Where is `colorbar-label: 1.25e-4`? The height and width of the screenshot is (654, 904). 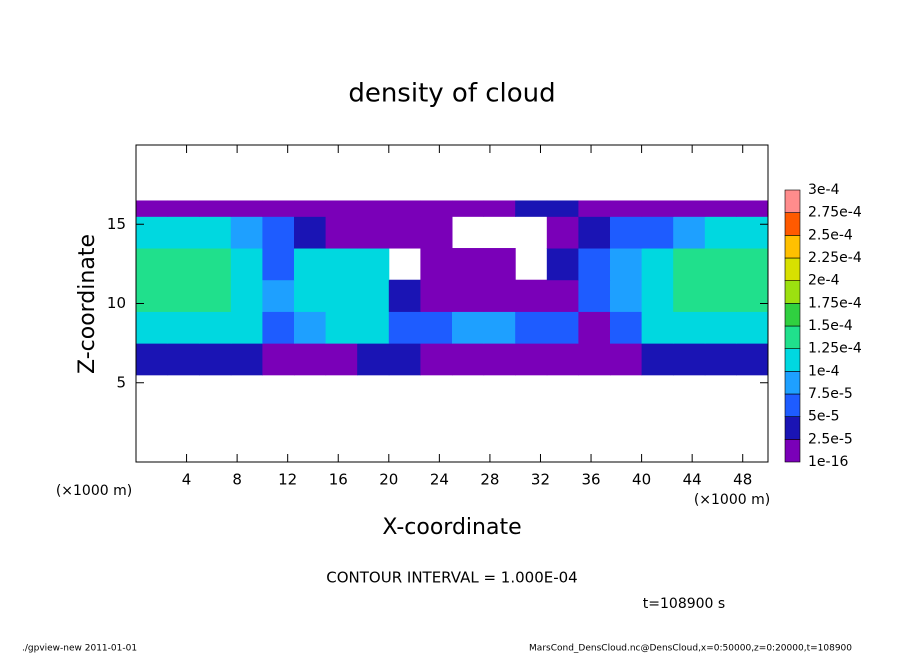 colorbar-label: 1.25e-4 is located at coordinates (835, 349).